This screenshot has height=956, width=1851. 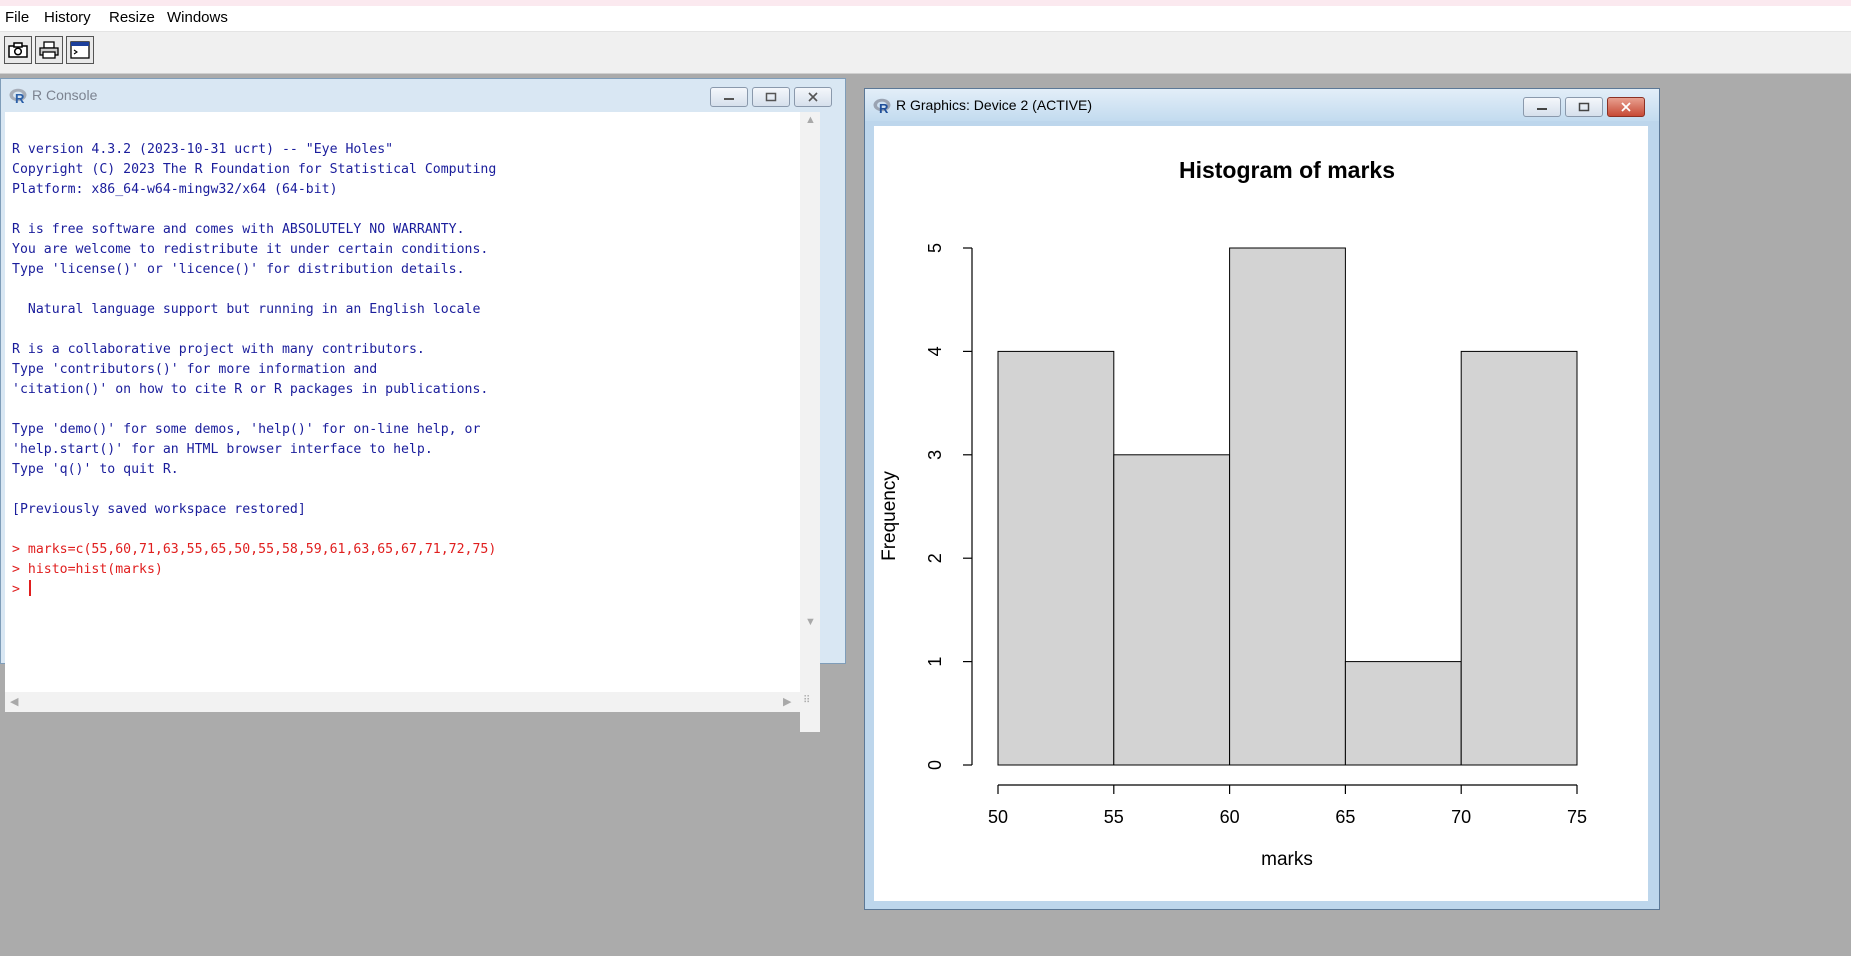 I want to click on console-output-line: [Previously saved workspace restored], so click(x=159, y=509).